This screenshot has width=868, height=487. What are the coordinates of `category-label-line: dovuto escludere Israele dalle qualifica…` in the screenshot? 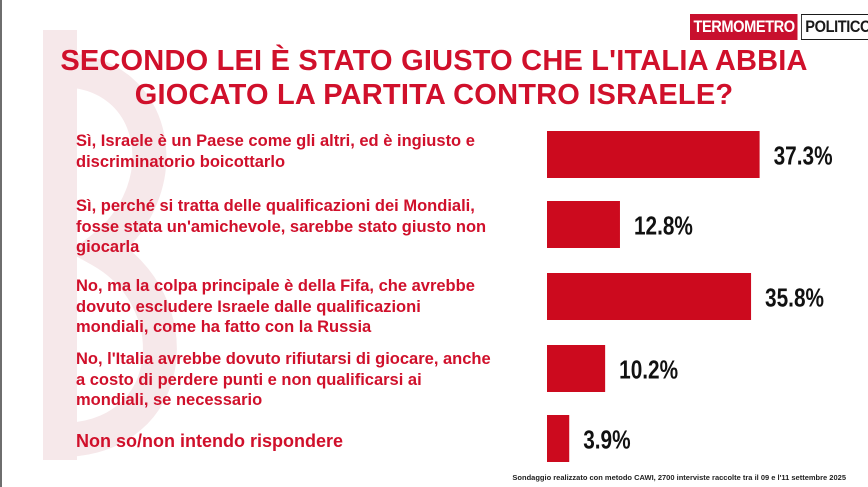 It's located at (248, 306).